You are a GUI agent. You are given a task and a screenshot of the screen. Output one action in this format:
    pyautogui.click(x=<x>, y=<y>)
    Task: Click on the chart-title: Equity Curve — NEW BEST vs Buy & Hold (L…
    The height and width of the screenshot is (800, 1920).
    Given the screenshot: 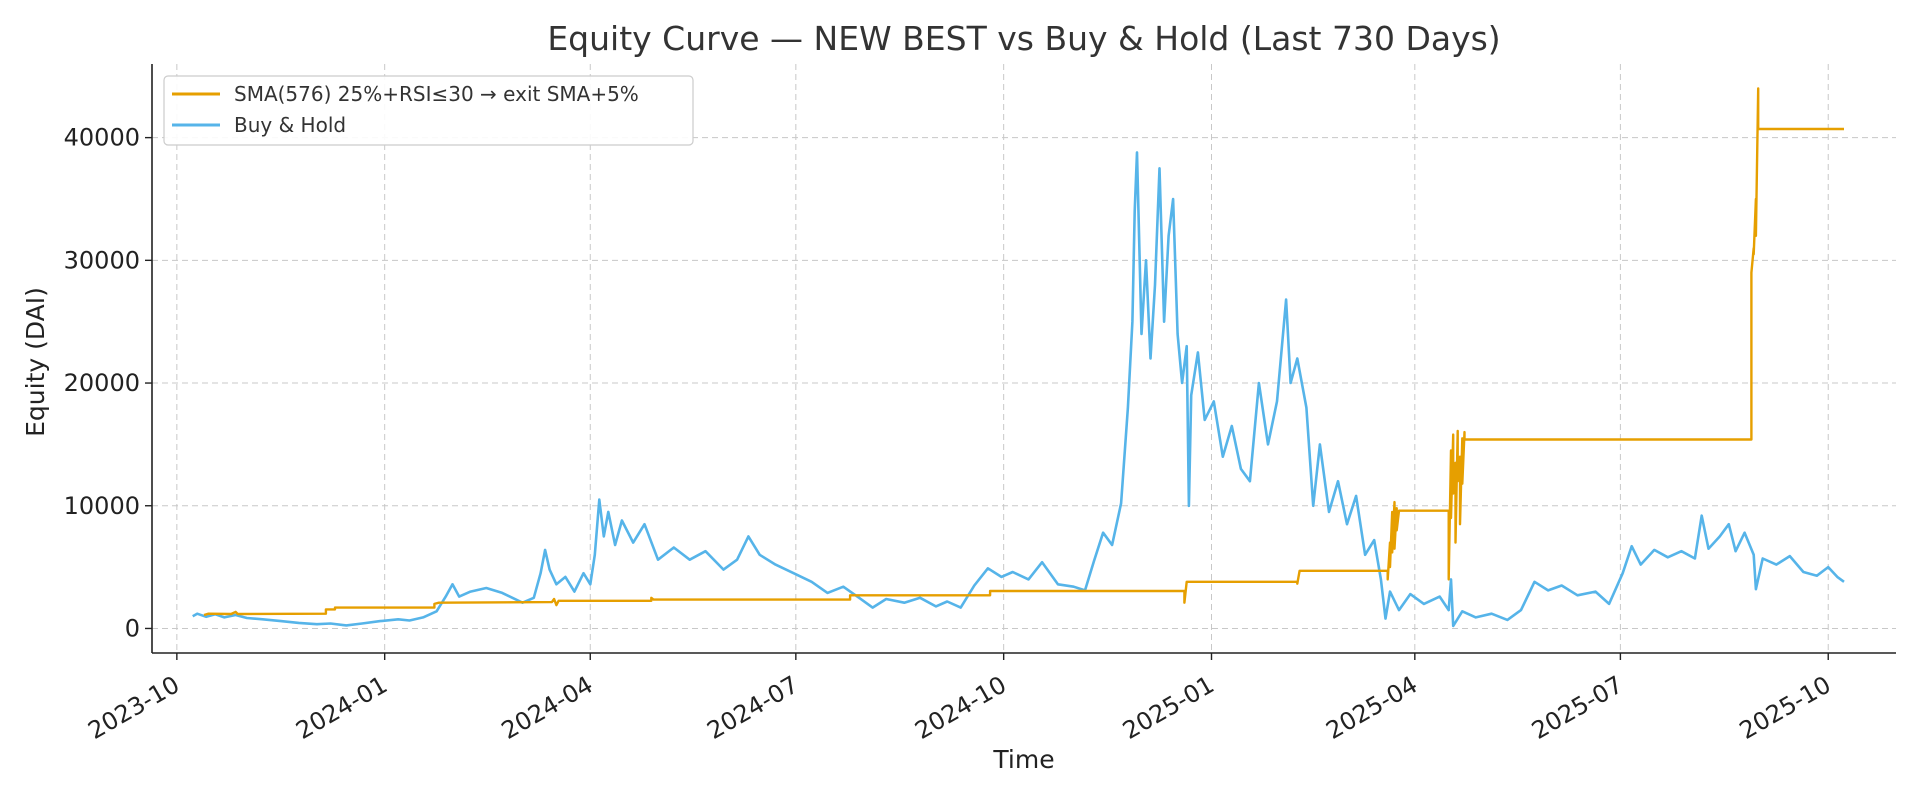 What is the action you would take?
    pyautogui.click(x=1023, y=38)
    